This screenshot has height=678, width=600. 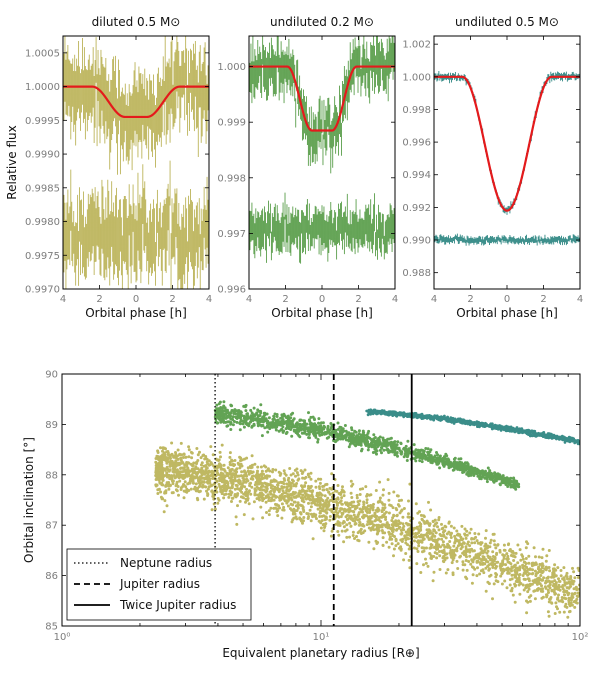 What do you see at coordinates (42, 53) in the screenshot?
I see `y-tick-label: 1.0005` at bounding box center [42, 53].